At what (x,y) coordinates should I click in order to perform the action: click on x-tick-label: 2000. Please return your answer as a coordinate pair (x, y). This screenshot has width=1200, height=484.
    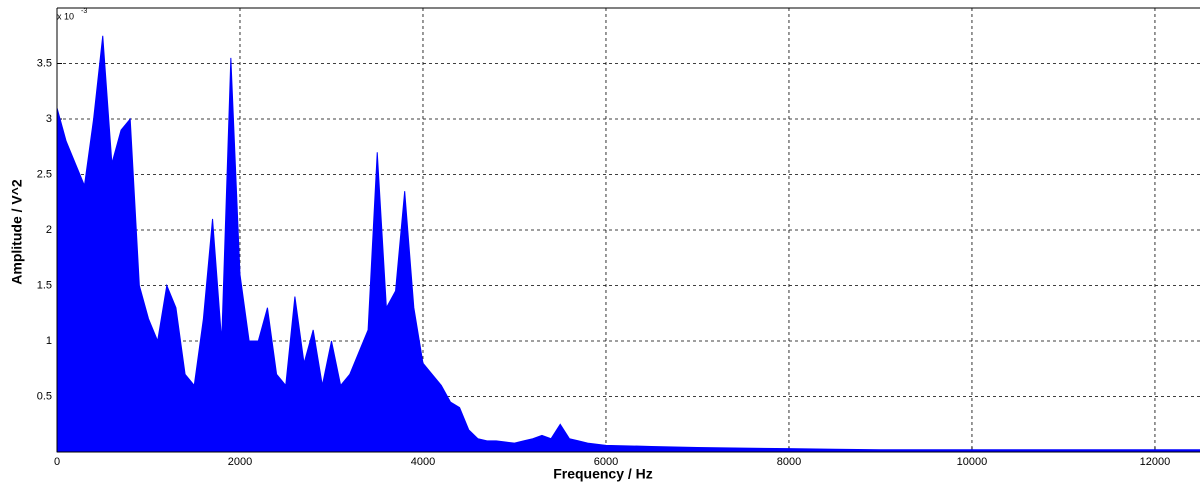
    Looking at the image, I should click on (240, 462).